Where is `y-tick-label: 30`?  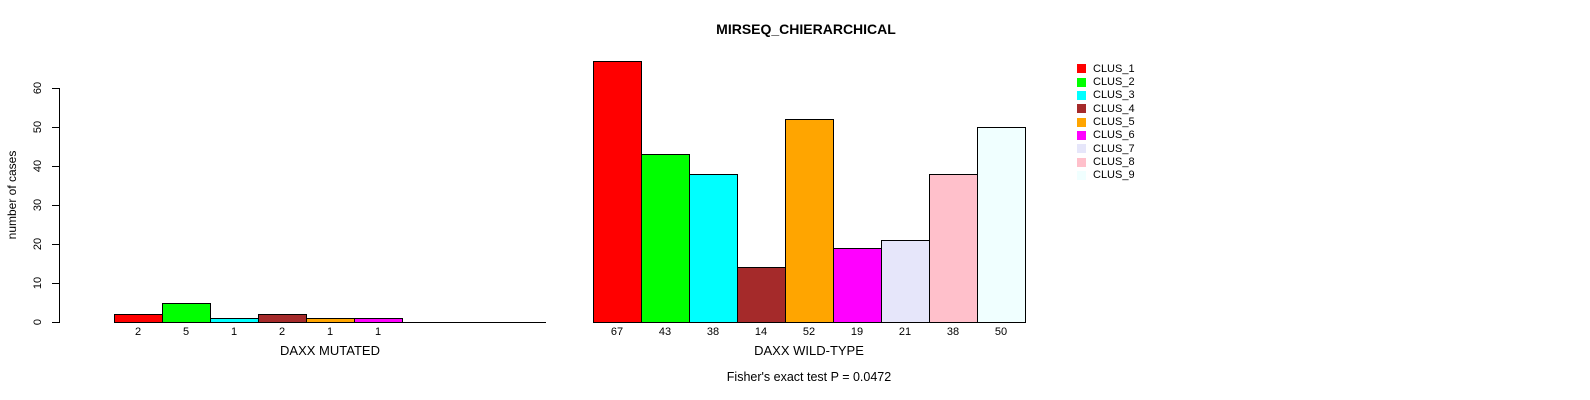
y-tick-label: 30 is located at coordinates (38, 205).